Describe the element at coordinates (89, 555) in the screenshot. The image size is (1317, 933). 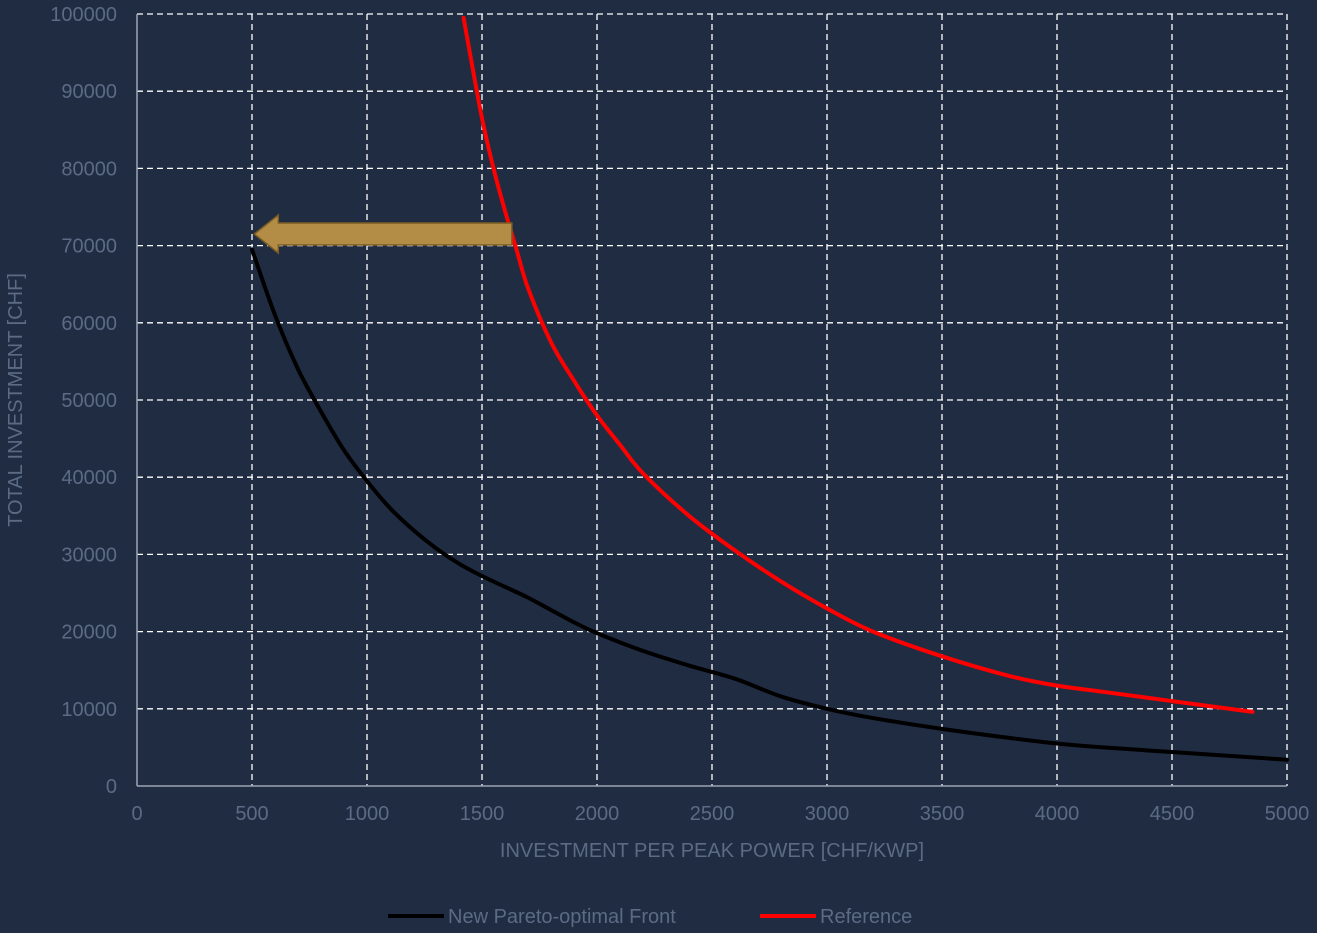
I see `y-tick-label: 30000` at that location.